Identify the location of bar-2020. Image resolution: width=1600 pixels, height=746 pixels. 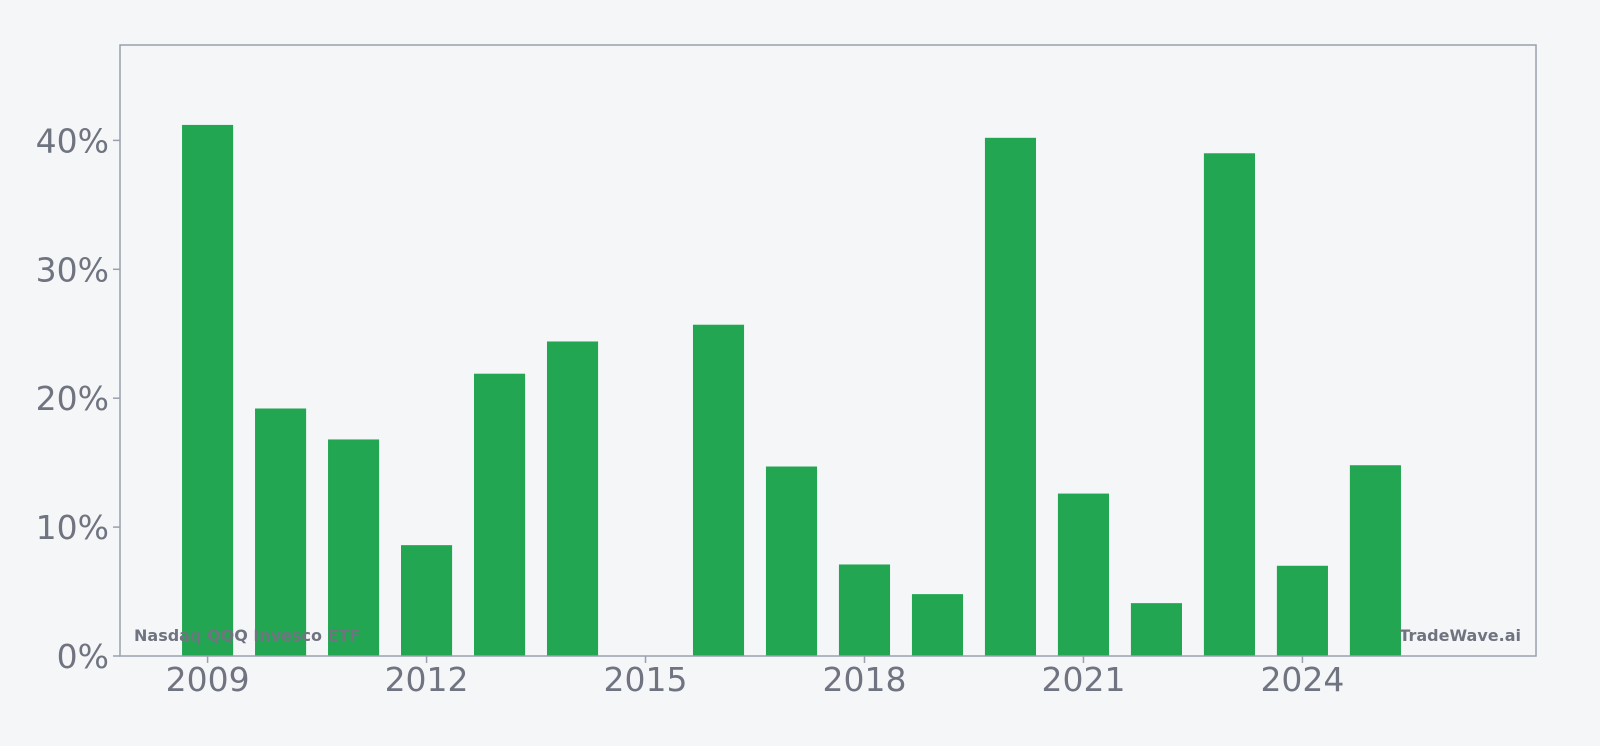
(1010, 396).